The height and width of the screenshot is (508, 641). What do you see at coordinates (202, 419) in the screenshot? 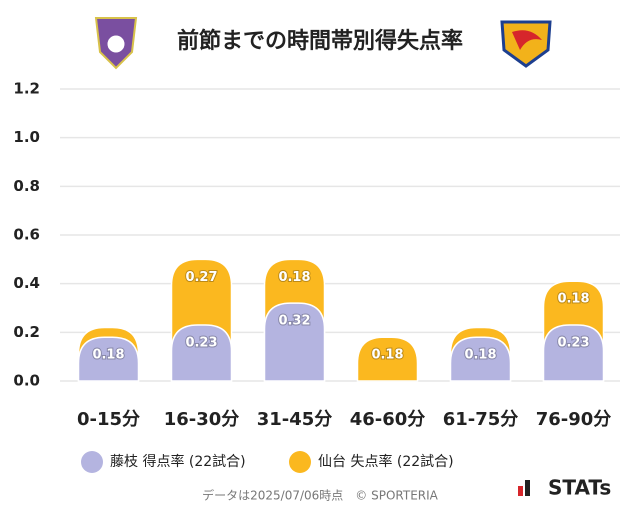
I see `x-tick-label: 16-30分` at bounding box center [202, 419].